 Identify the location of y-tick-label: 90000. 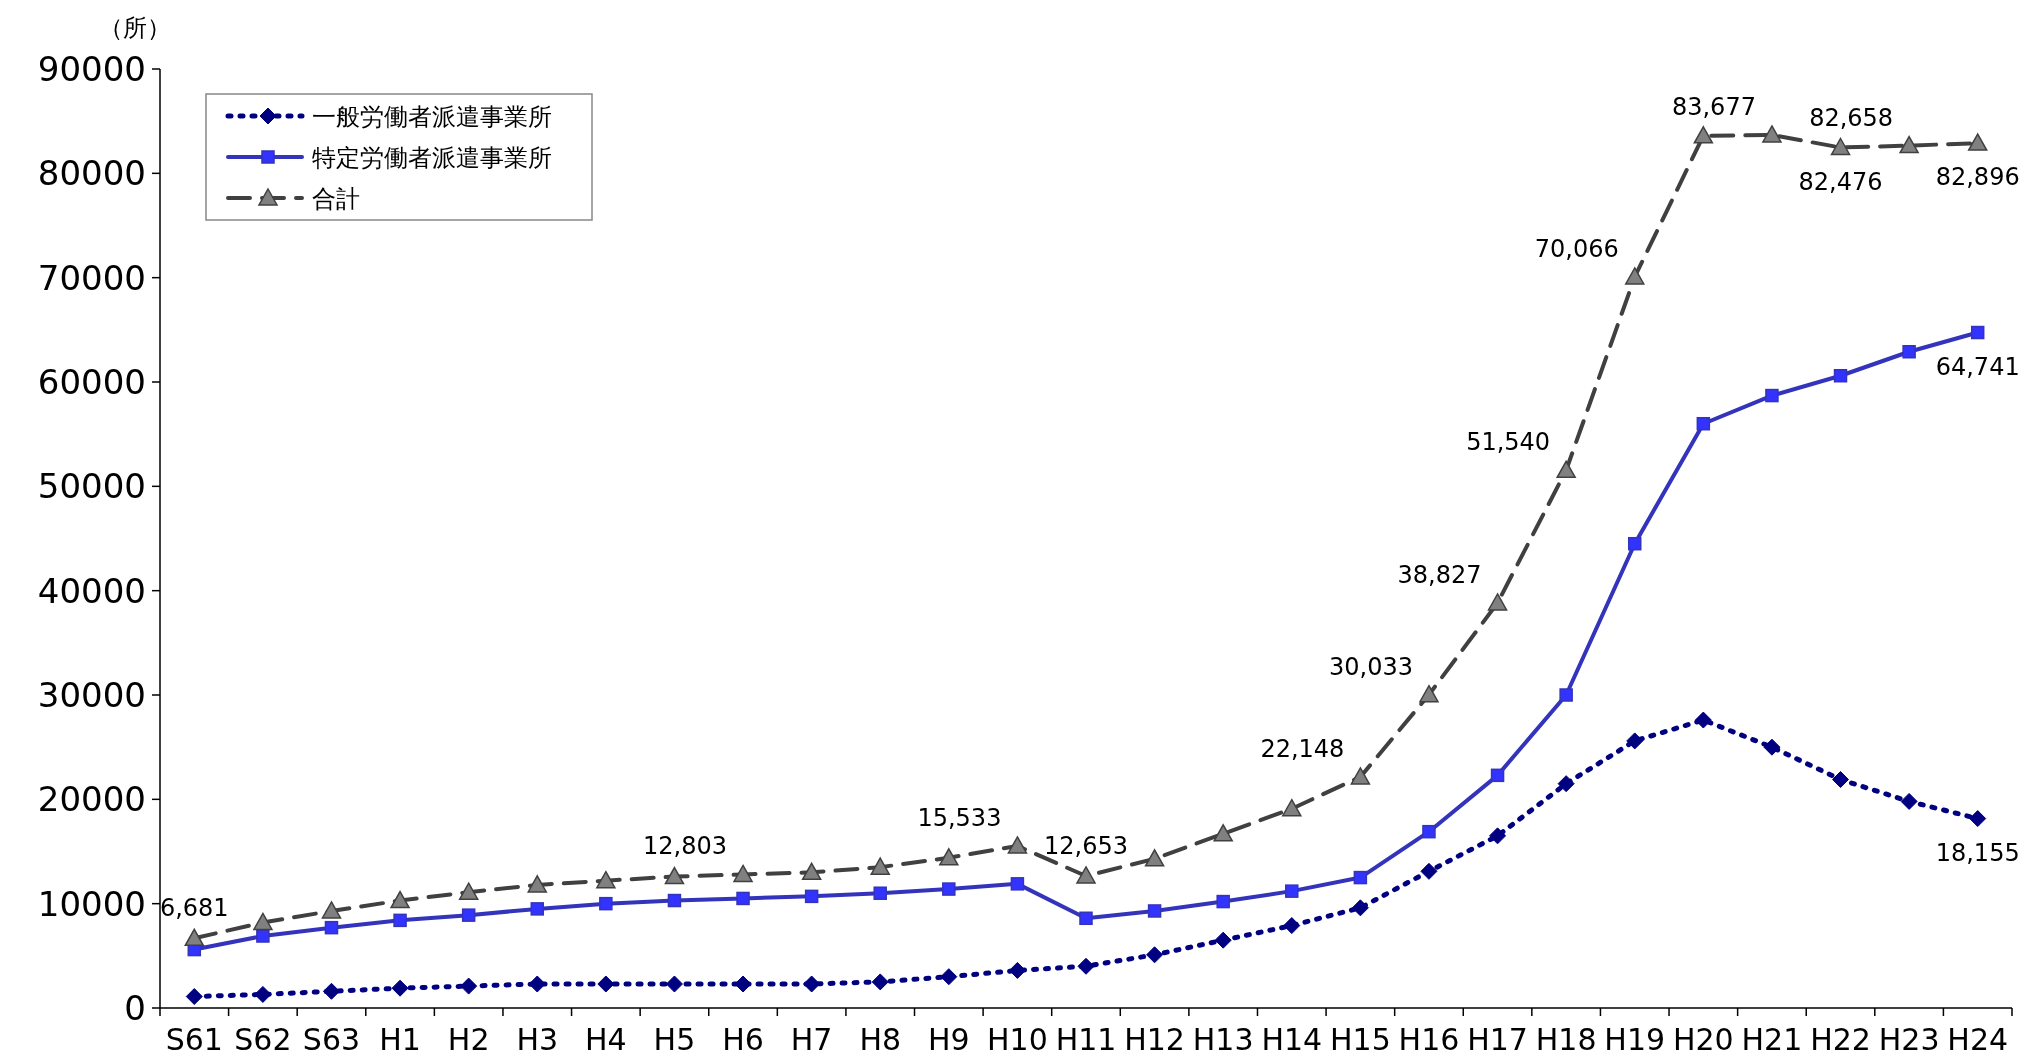
(91, 69).